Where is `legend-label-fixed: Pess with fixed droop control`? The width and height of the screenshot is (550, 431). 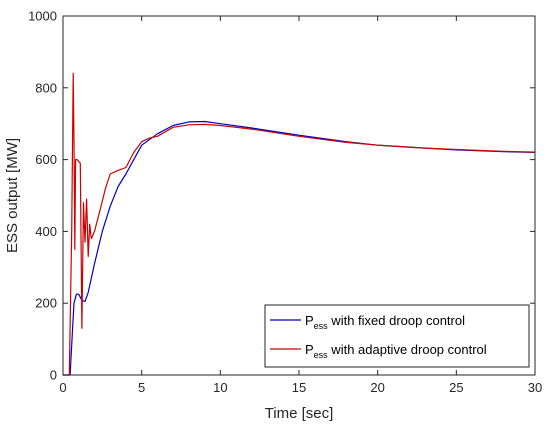
legend-label-fixed: Pess with fixed droop control is located at coordinates (385, 322).